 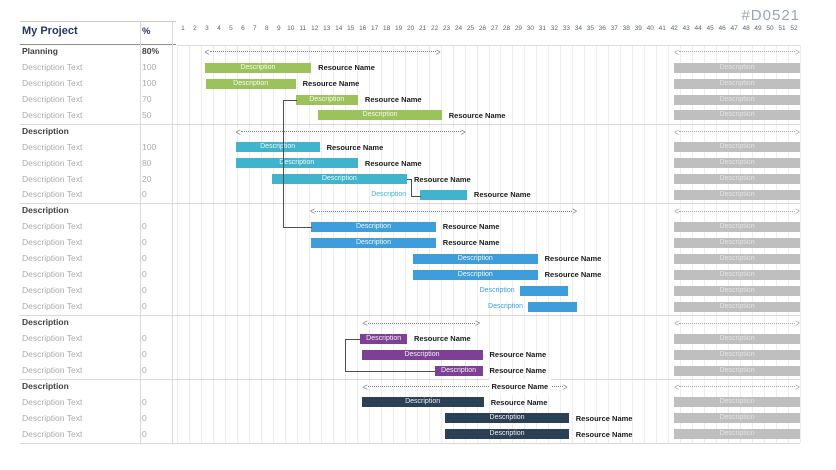 What do you see at coordinates (147, 98) in the screenshot?
I see `percent-complete-cell: 70` at bounding box center [147, 98].